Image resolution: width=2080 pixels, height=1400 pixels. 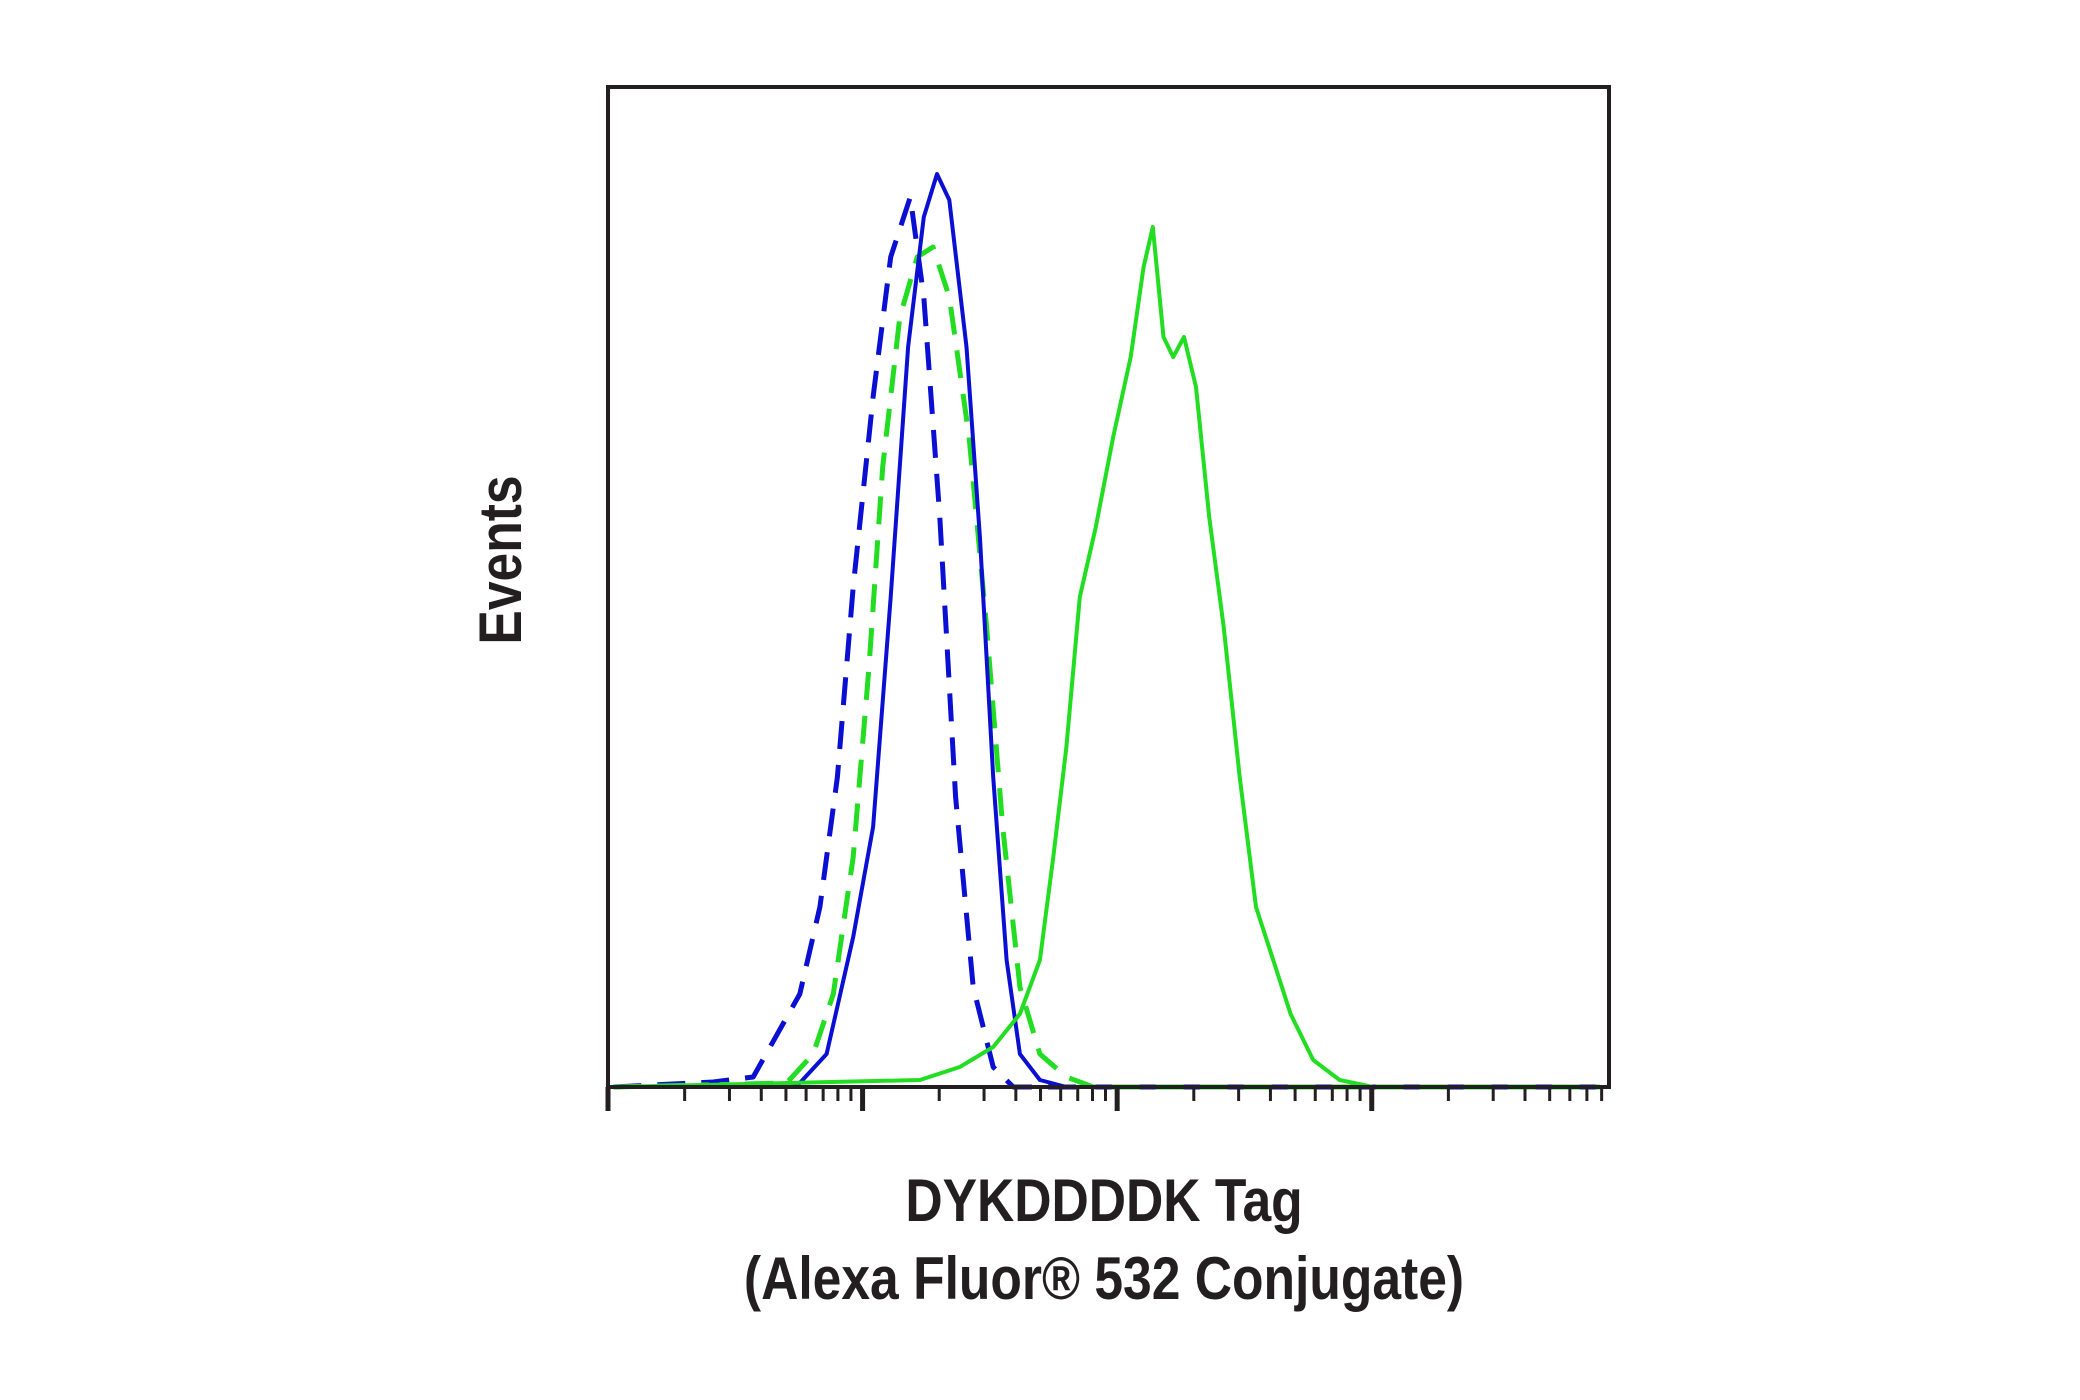 I want to click on x-axis-label: DYKDDDDK Tag, so click(x=1103, y=1200).